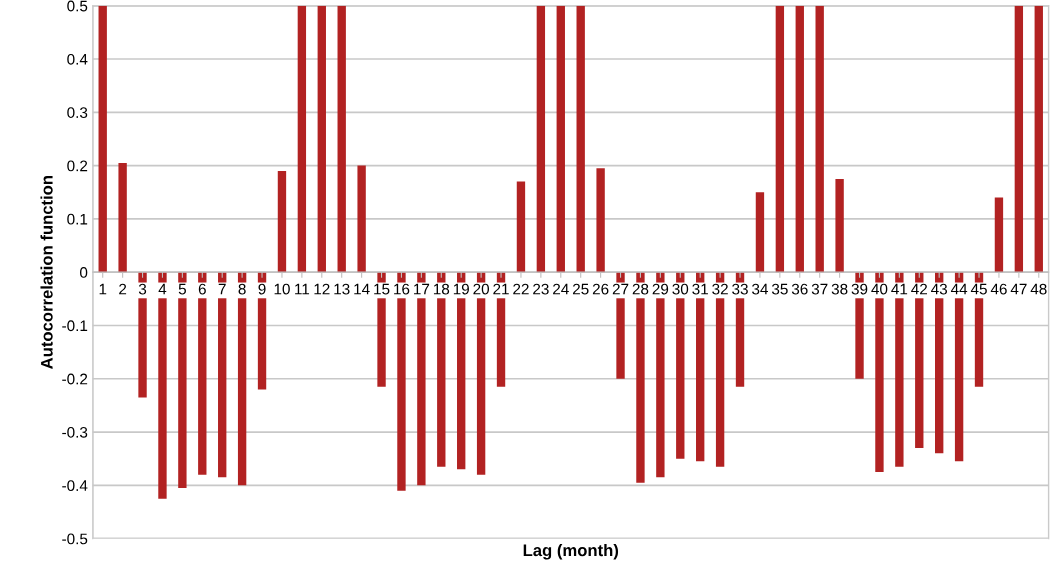 The height and width of the screenshot is (573, 1054). I want to click on x-axis-title: Lag (month), so click(571, 551).